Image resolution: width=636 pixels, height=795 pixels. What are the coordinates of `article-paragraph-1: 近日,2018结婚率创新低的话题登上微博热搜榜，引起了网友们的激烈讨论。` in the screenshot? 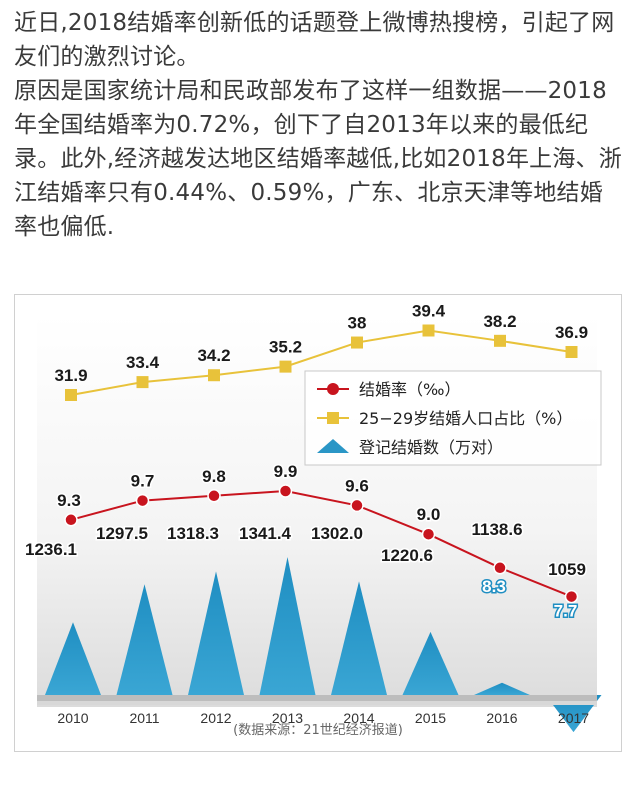 It's located at (314, 40).